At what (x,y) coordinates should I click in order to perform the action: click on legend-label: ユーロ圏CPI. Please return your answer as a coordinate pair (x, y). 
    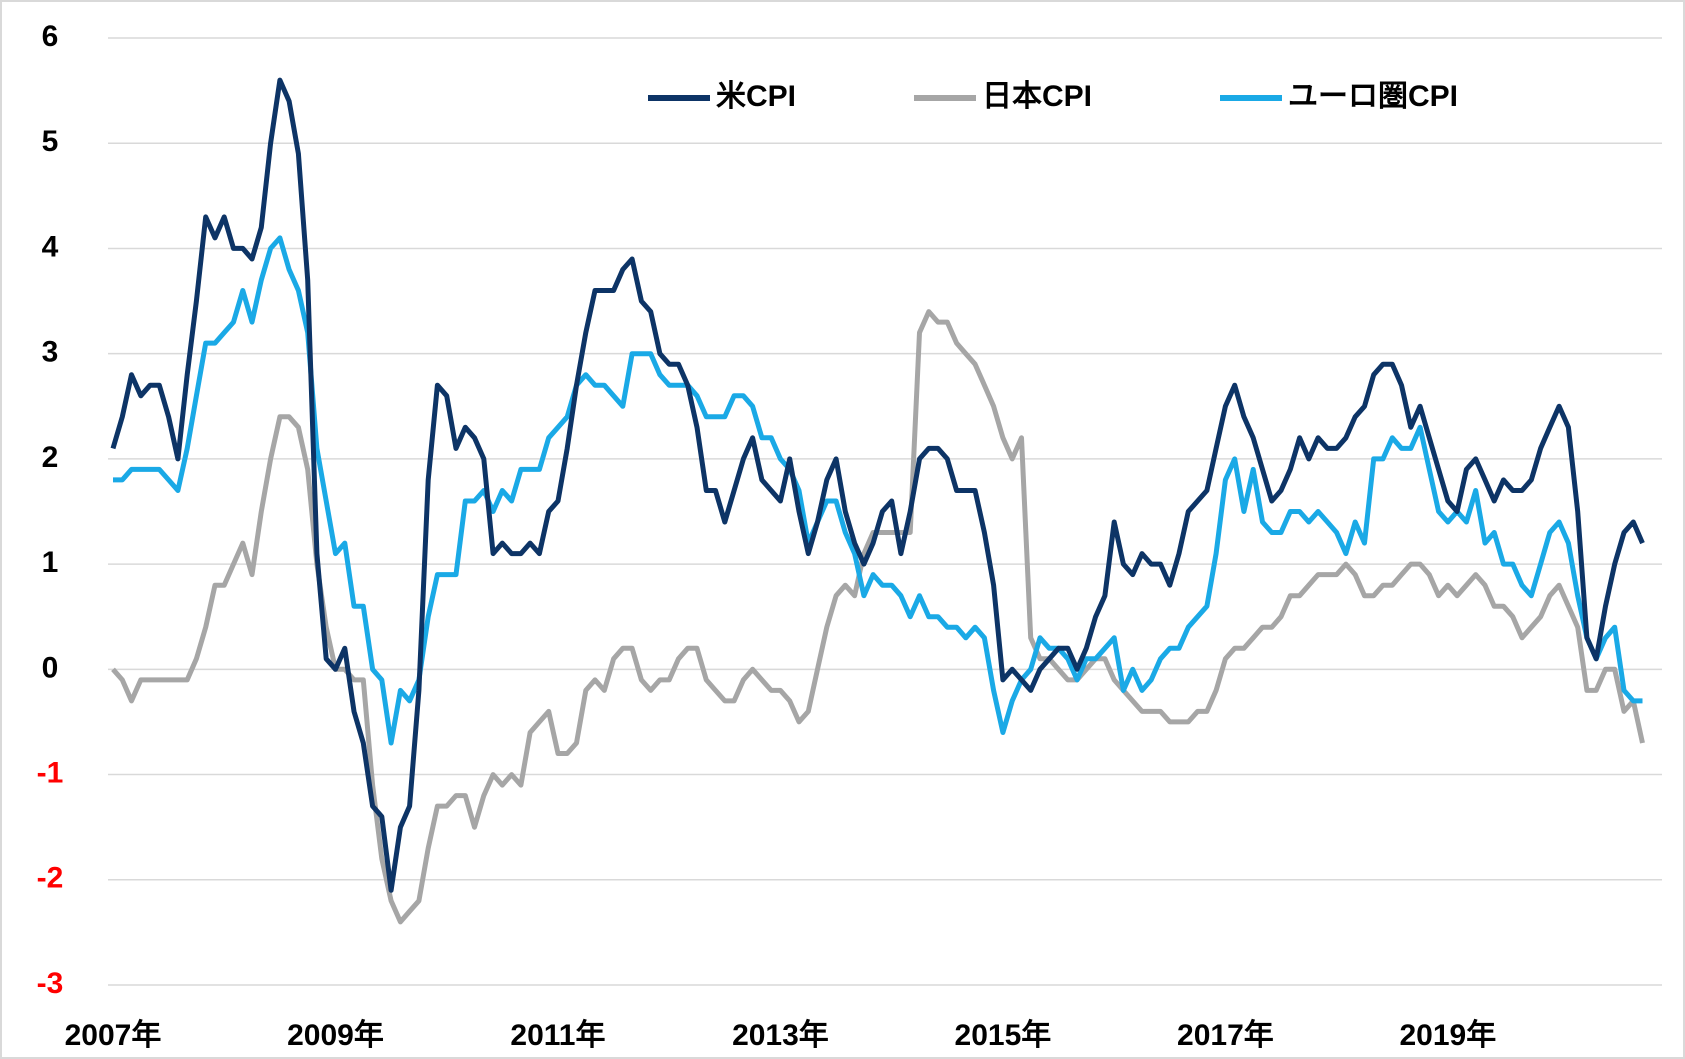
    Looking at the image, I should click on (1373, 96).